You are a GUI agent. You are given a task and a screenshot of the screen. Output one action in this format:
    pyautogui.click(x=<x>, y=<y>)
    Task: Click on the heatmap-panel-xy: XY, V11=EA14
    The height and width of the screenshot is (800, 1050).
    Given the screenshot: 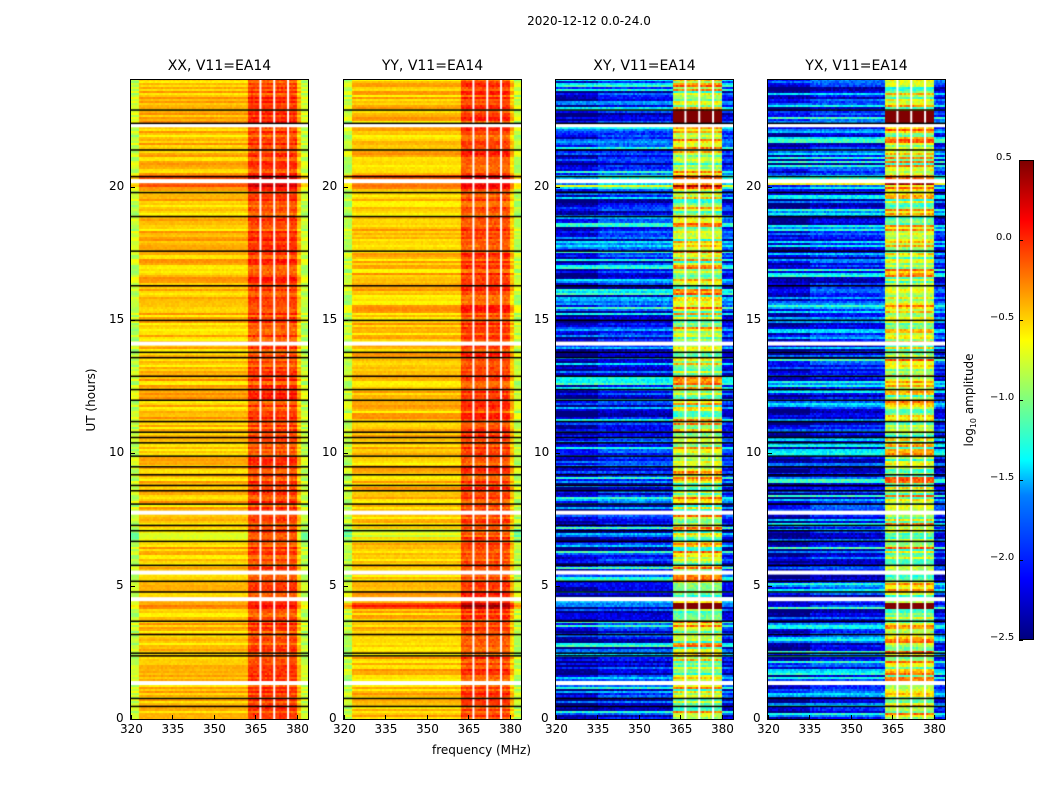 What is the action you would take?
    pyautogui.click(x=644, y=389)
    